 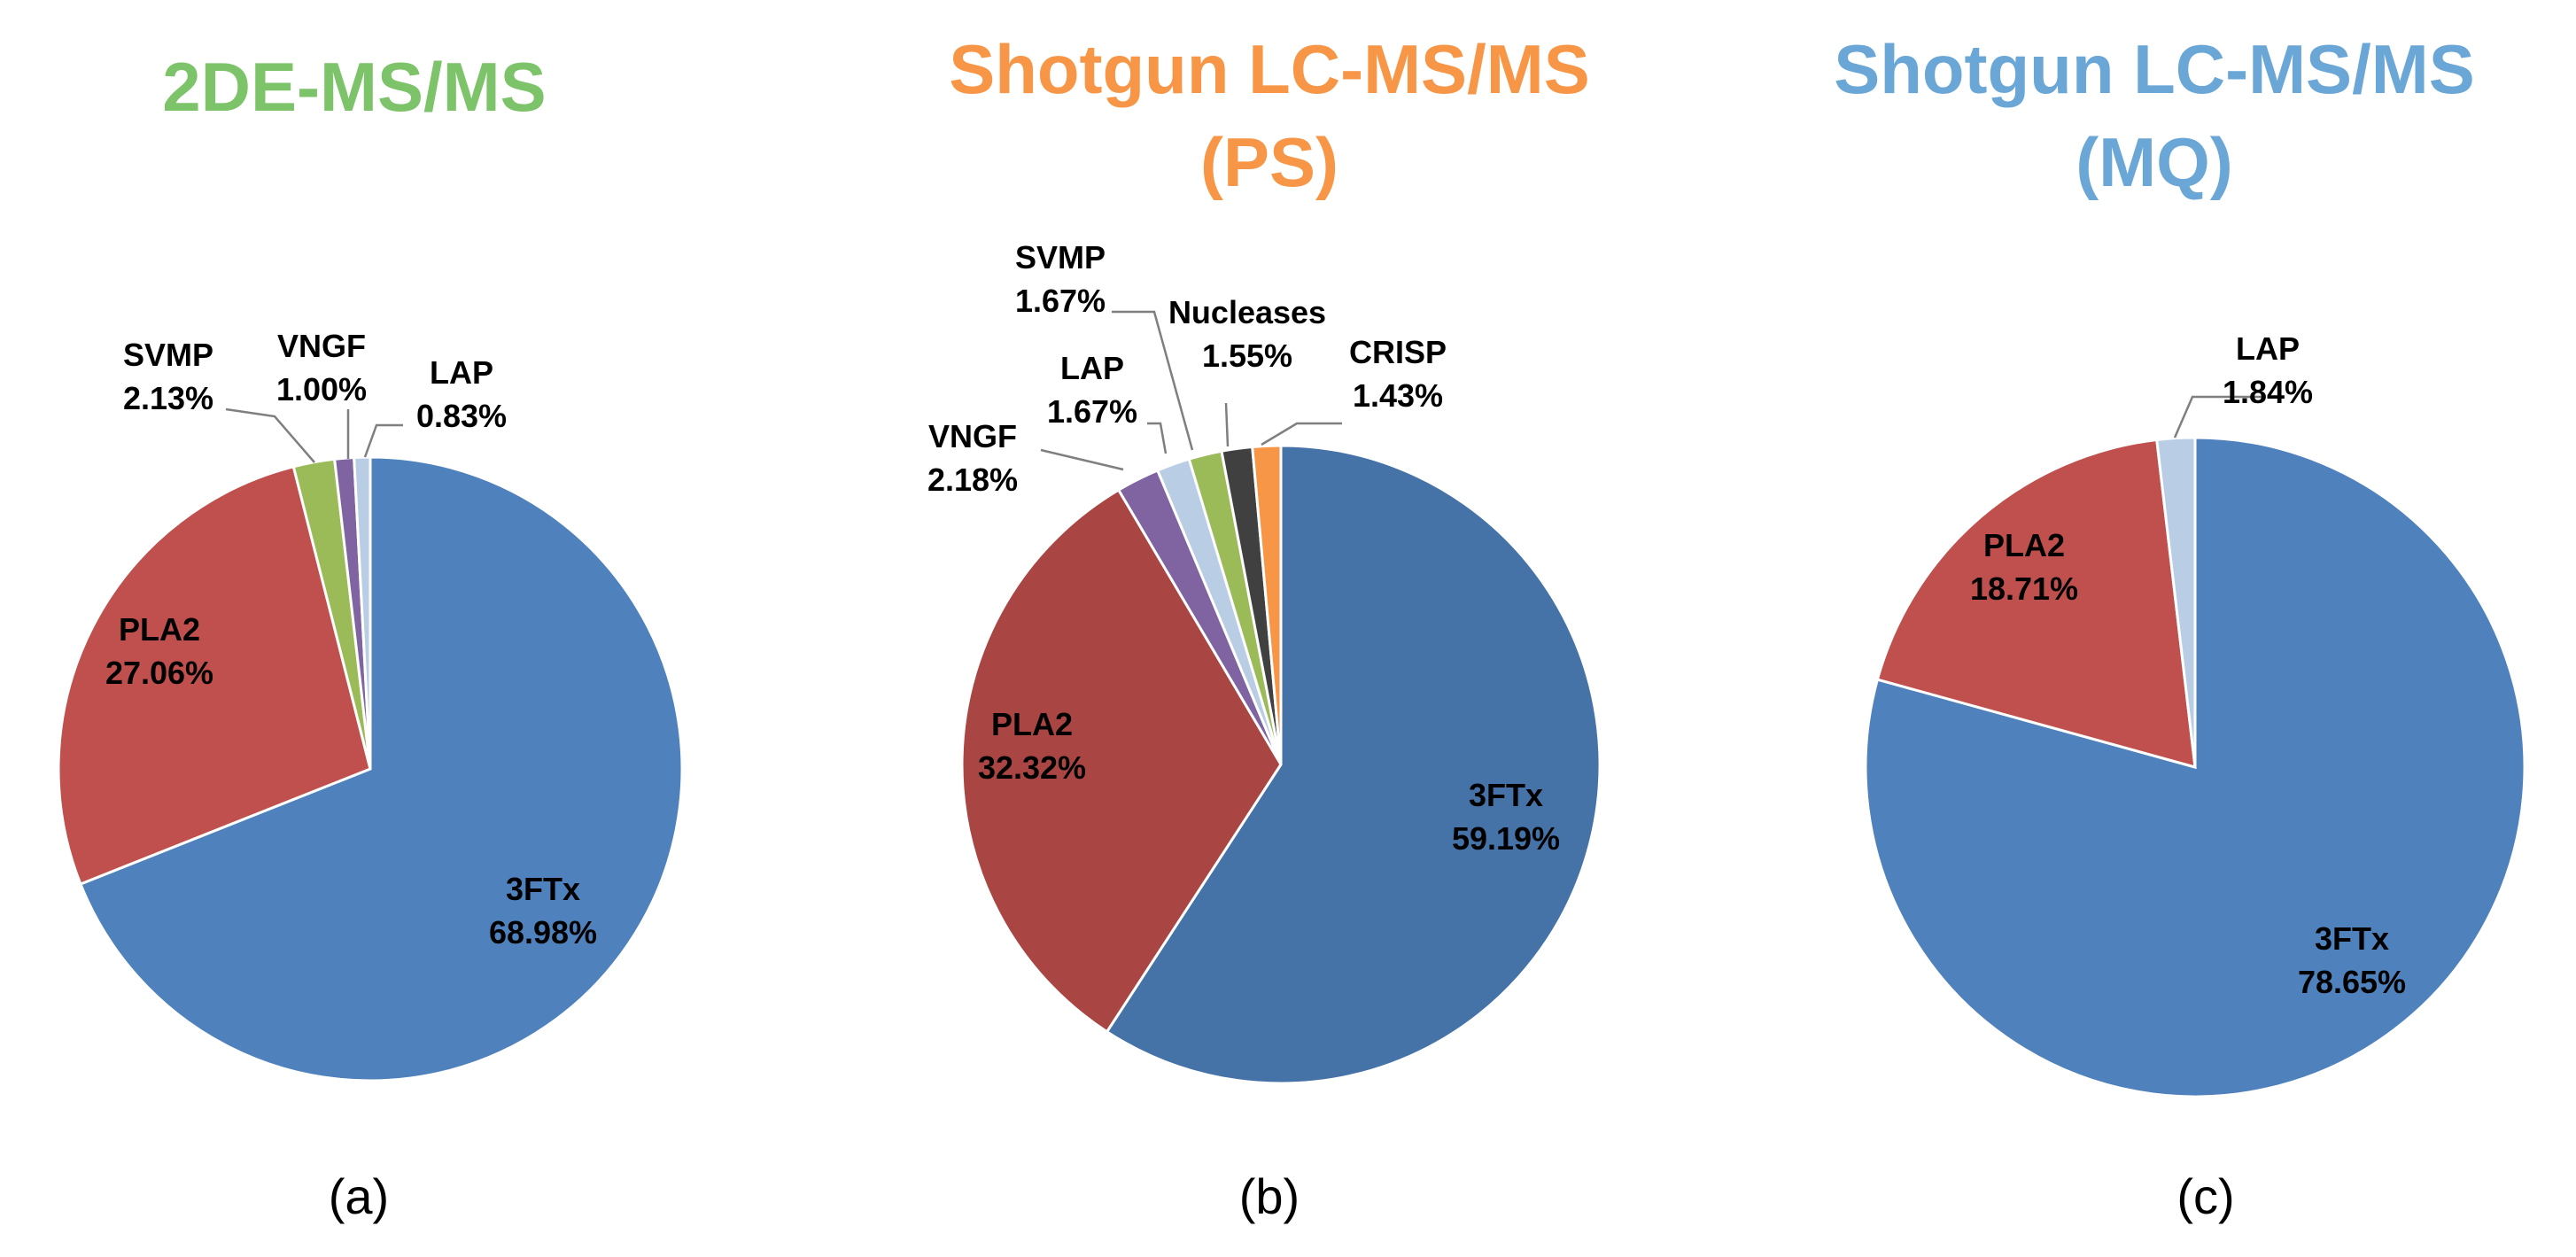 What do you see at coordinates (1301, 434) in the screenshot?
I see `leader-line-crisp-b` at bounding box center [1301, 434].